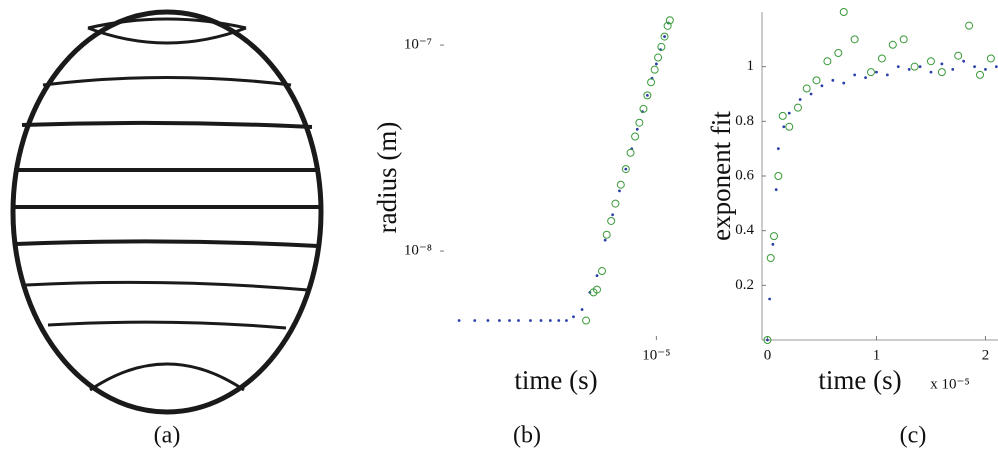 Image resolution: width=998 pixels, height=453 pixels. What do you see at coordinates (721, 176) in the screenshot?
I see `y-axis-label: exponent fit` at bounding box center [721, 176].